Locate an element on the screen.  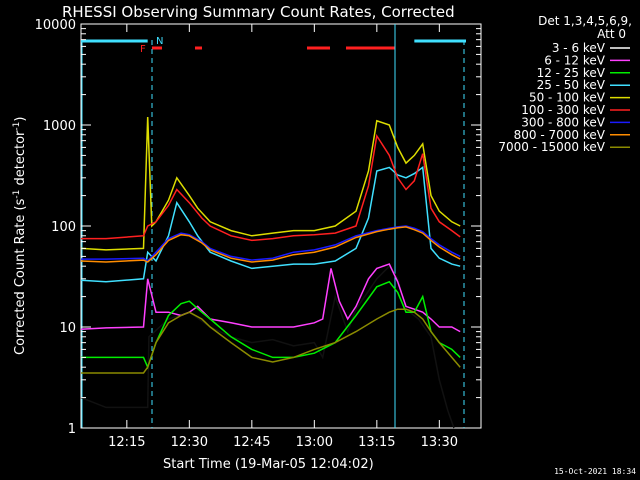
x-tick-label: 12:45 is located at coordinates (251, 442).